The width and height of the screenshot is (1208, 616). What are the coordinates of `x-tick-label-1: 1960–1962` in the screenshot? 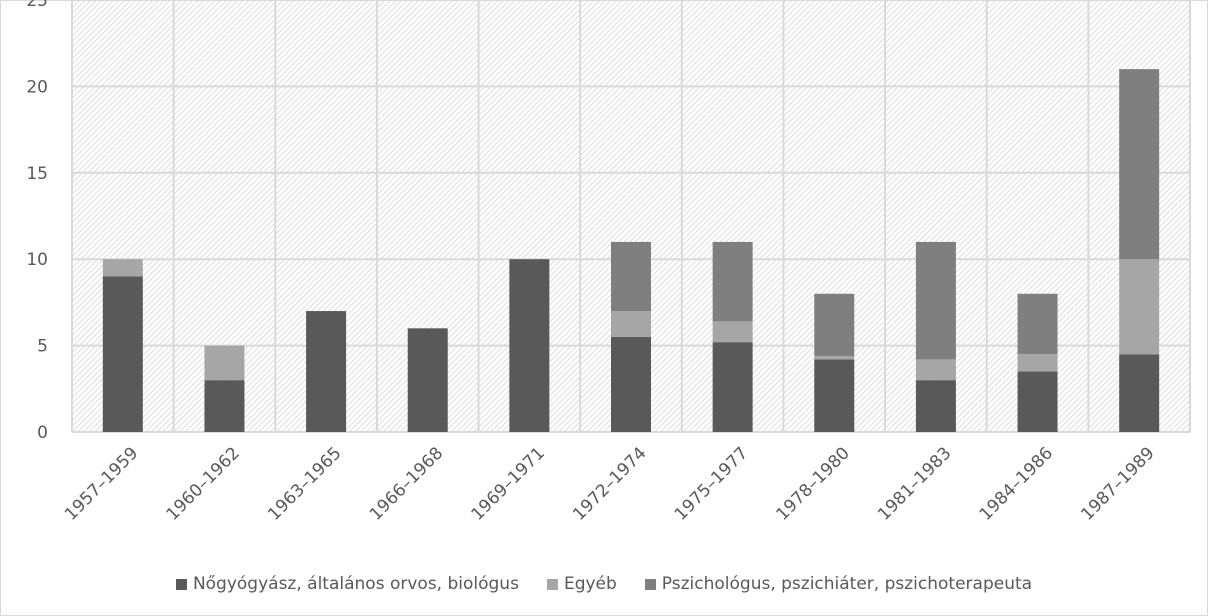 It's located at (203, 483).